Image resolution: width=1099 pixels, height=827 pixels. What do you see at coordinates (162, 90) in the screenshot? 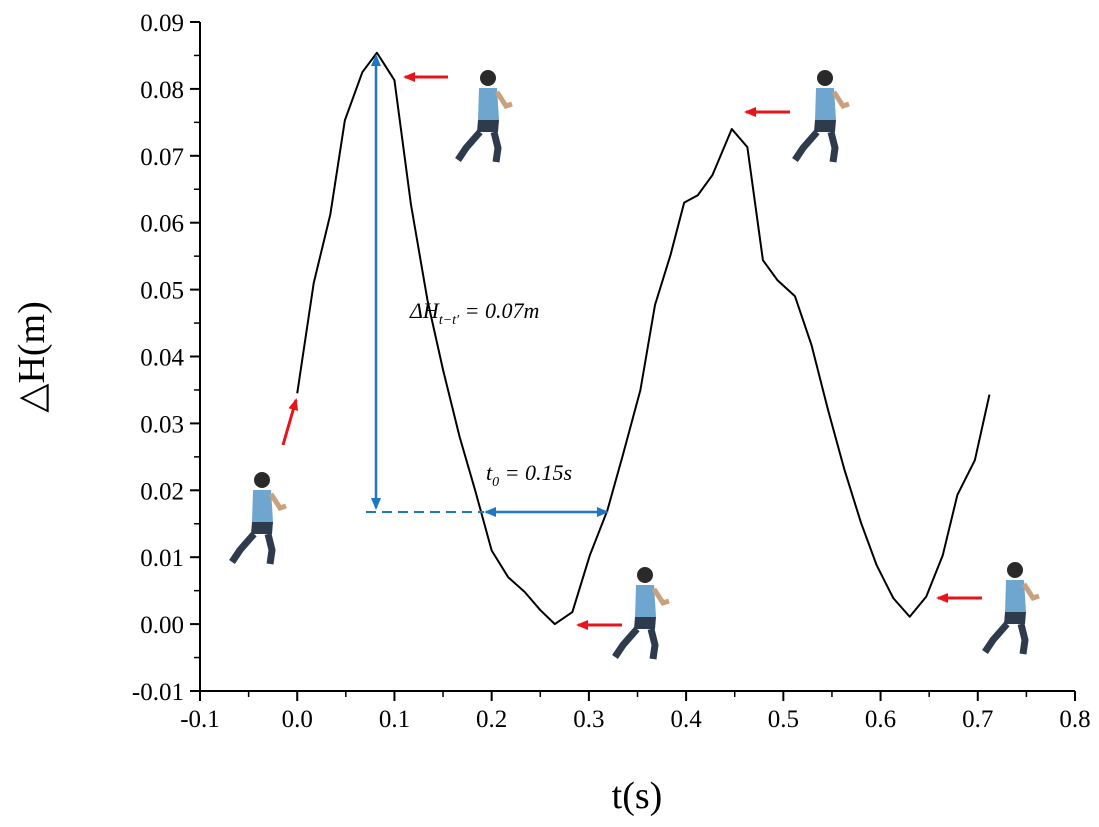
I see `y-tick-label: 0.08` at bounding box center [162, 90].